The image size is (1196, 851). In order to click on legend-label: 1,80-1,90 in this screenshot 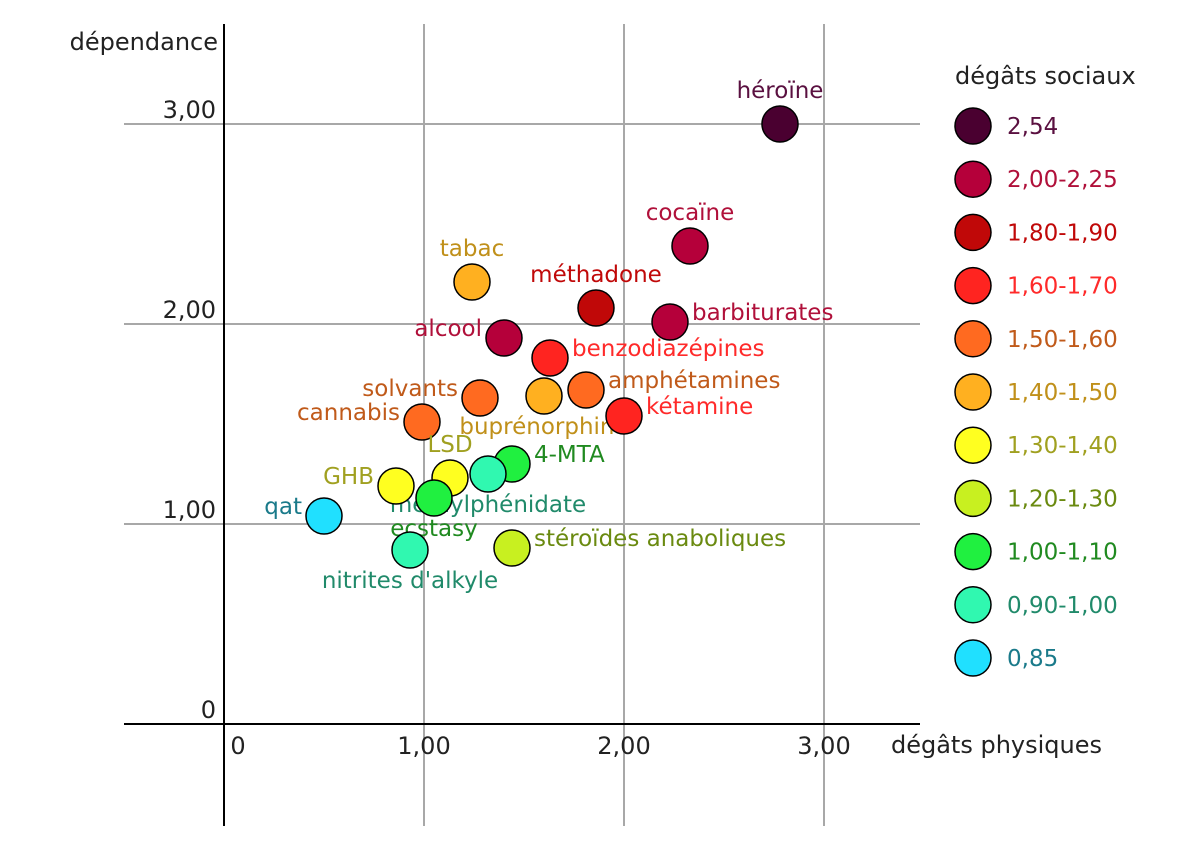, I will do `click(1062, 233)`.